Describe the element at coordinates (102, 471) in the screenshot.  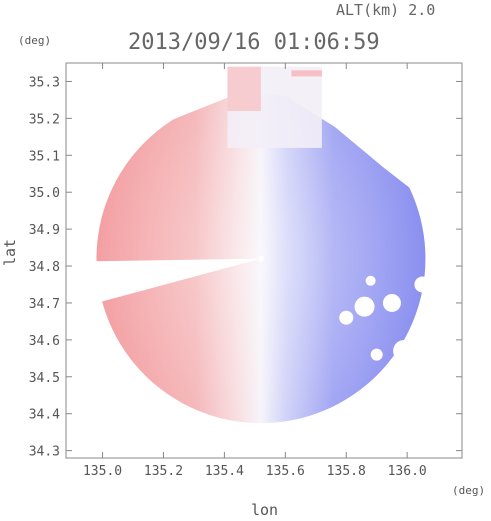
I see `x-tick-label: 135.0` at that location.